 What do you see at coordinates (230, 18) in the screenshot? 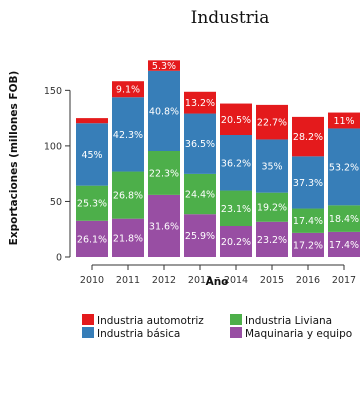
I see `chart-title: Industria` at bounding box center [230, 18].